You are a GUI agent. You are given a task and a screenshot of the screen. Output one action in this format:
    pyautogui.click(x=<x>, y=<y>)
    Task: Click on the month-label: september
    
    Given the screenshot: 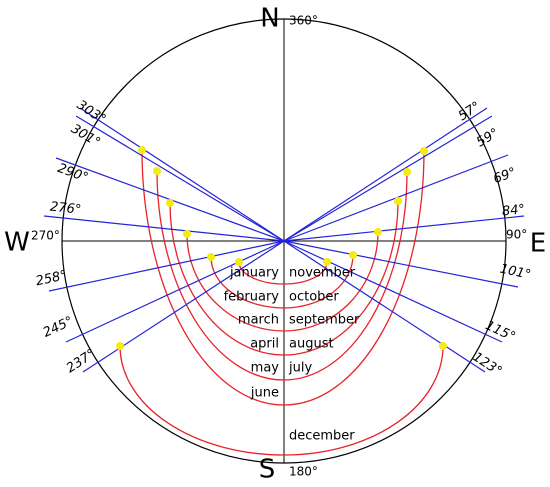 What is the action you would take?
    pyautogui.click(x=324, y=320)
    